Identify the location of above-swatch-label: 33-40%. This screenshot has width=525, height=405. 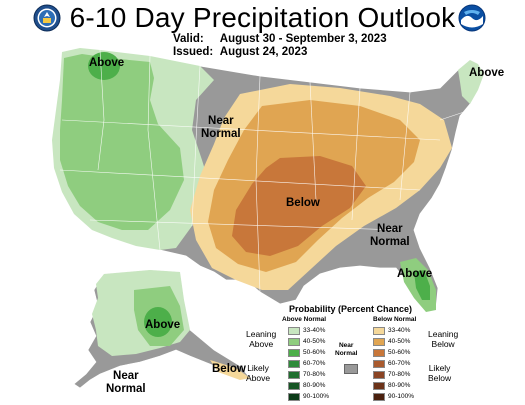
(314, 330).